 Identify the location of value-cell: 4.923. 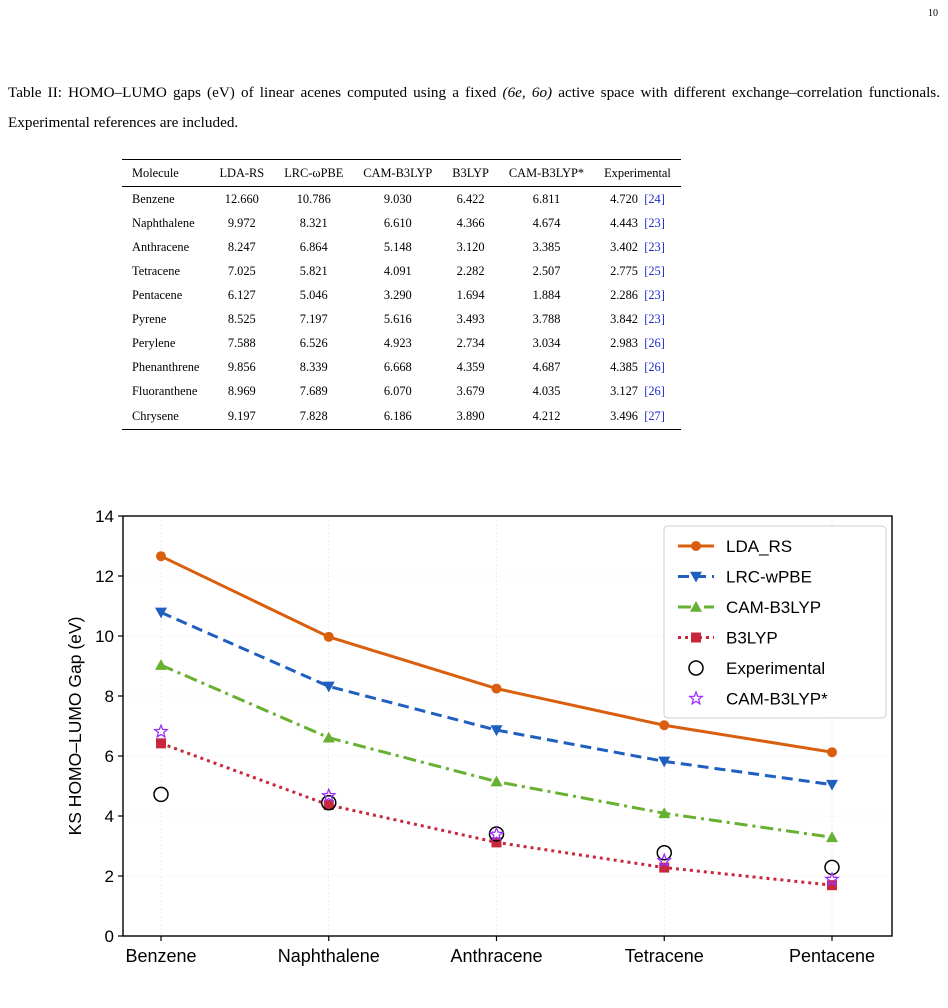
(397, 342).